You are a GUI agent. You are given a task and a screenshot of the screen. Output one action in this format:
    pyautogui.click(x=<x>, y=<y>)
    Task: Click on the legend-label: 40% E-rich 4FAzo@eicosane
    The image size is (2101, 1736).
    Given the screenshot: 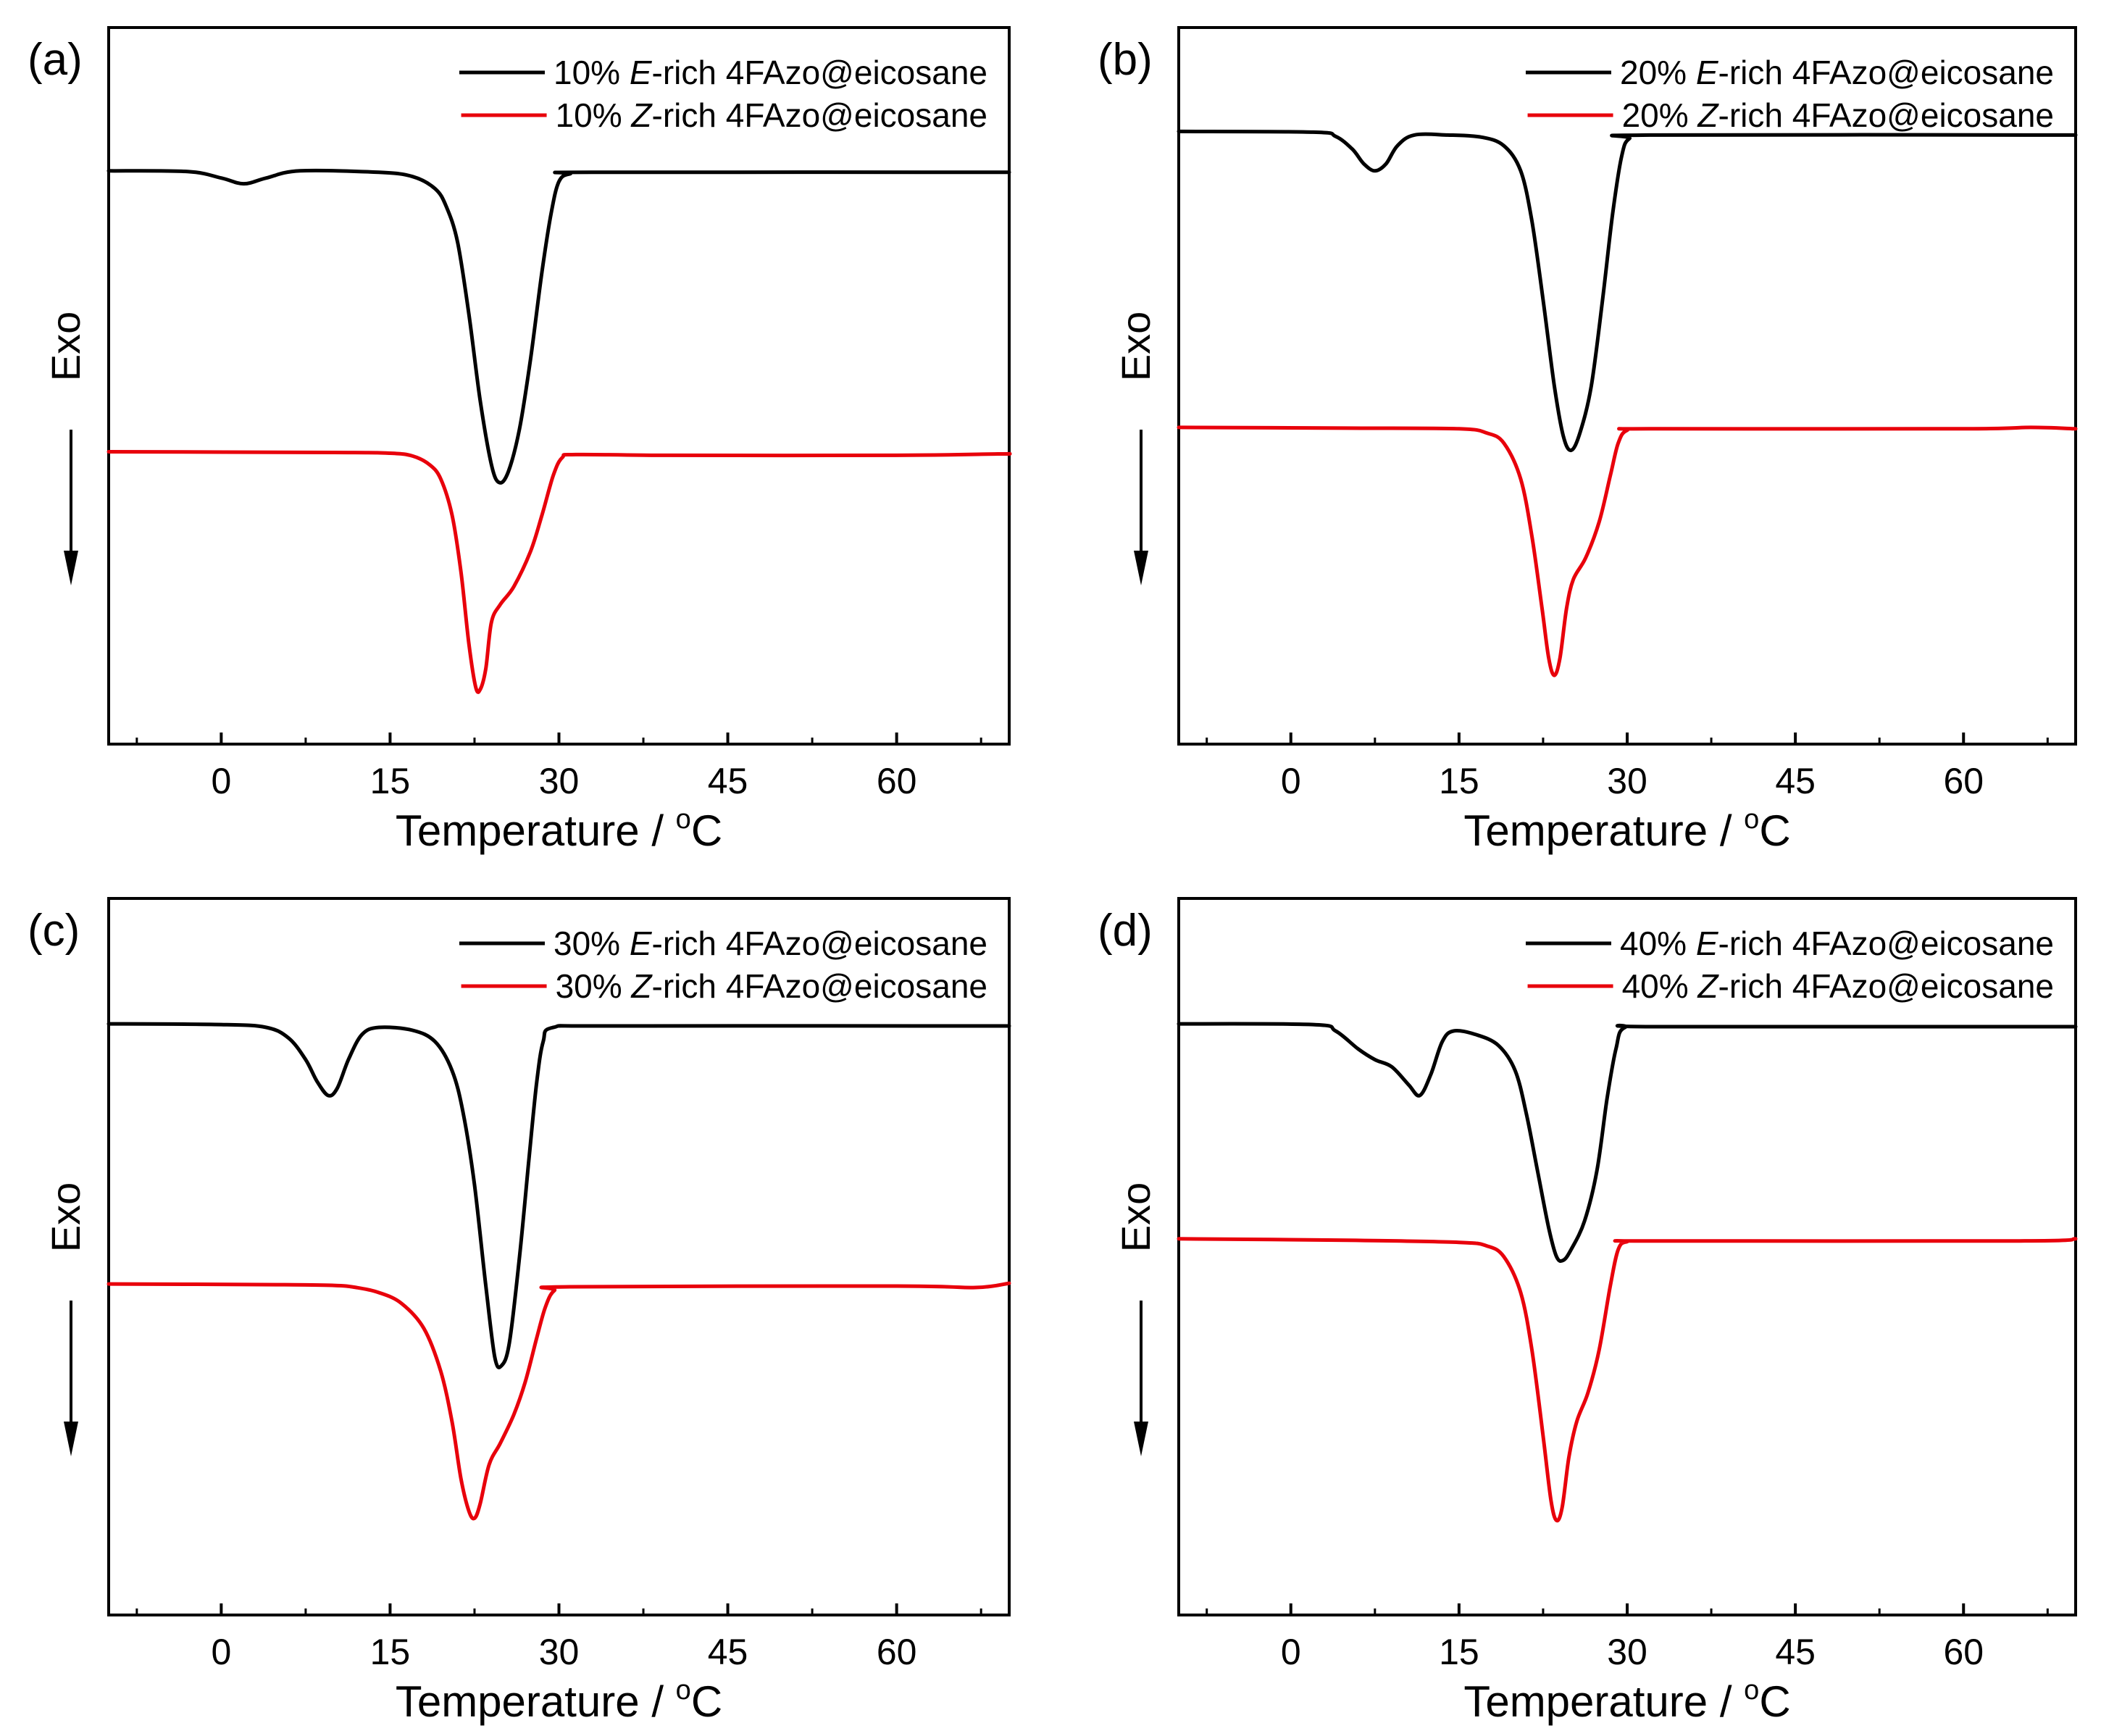 What is the action you would take?
    pyautogui.click(x=1837, y=944)
    